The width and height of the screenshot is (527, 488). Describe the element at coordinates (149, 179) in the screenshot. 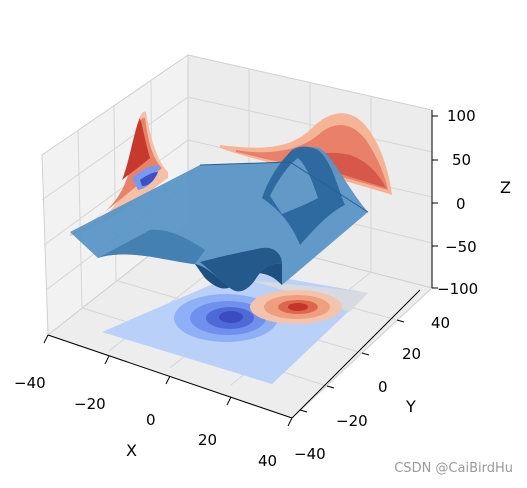

I see `wall-contour-x-cool-dark` at that location.